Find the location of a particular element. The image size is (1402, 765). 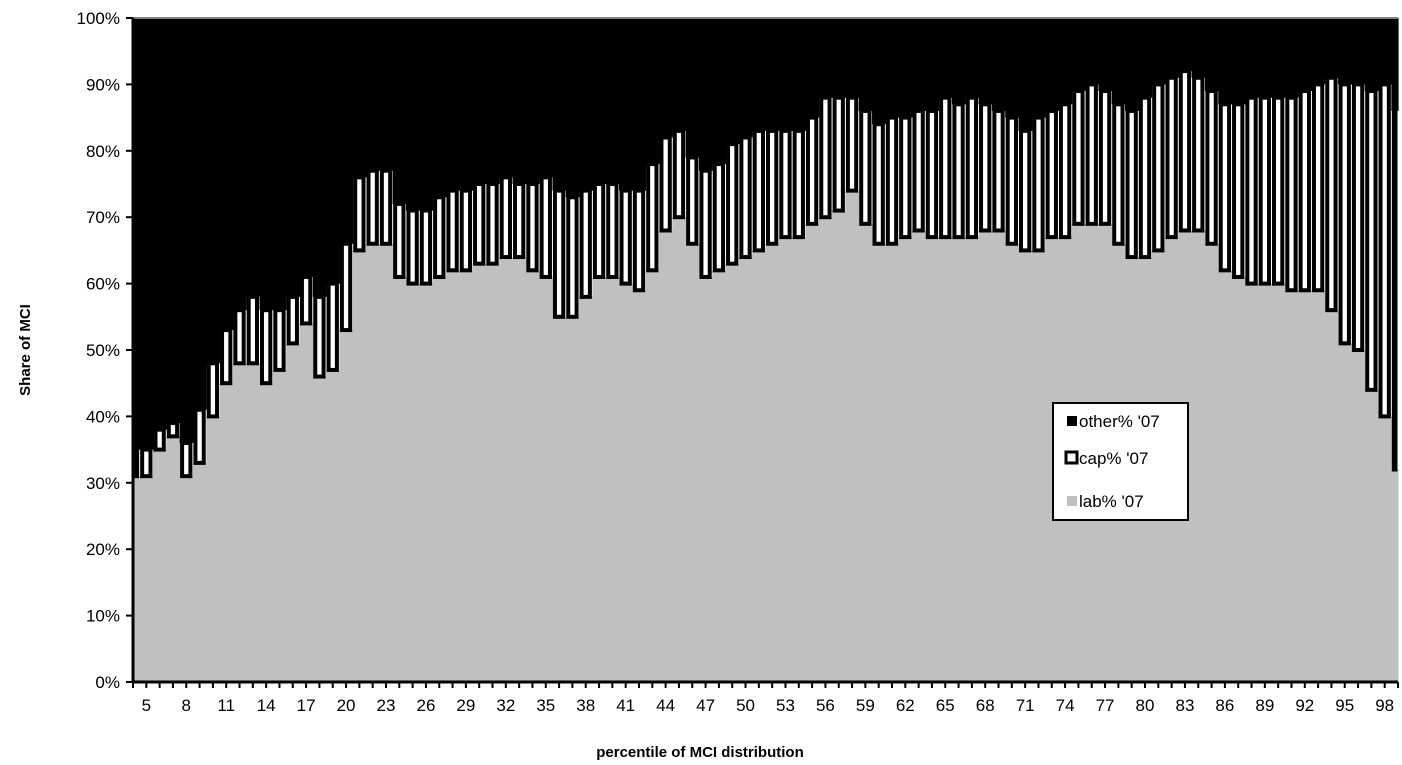

x-tick-label: 53 is located at coordinates (785, 705).